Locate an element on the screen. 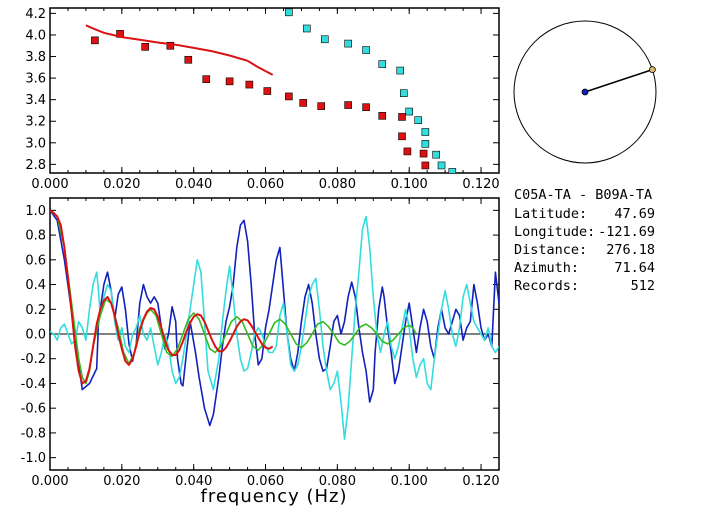  distance-value: 276.18 is located at coordinates (630, 250).